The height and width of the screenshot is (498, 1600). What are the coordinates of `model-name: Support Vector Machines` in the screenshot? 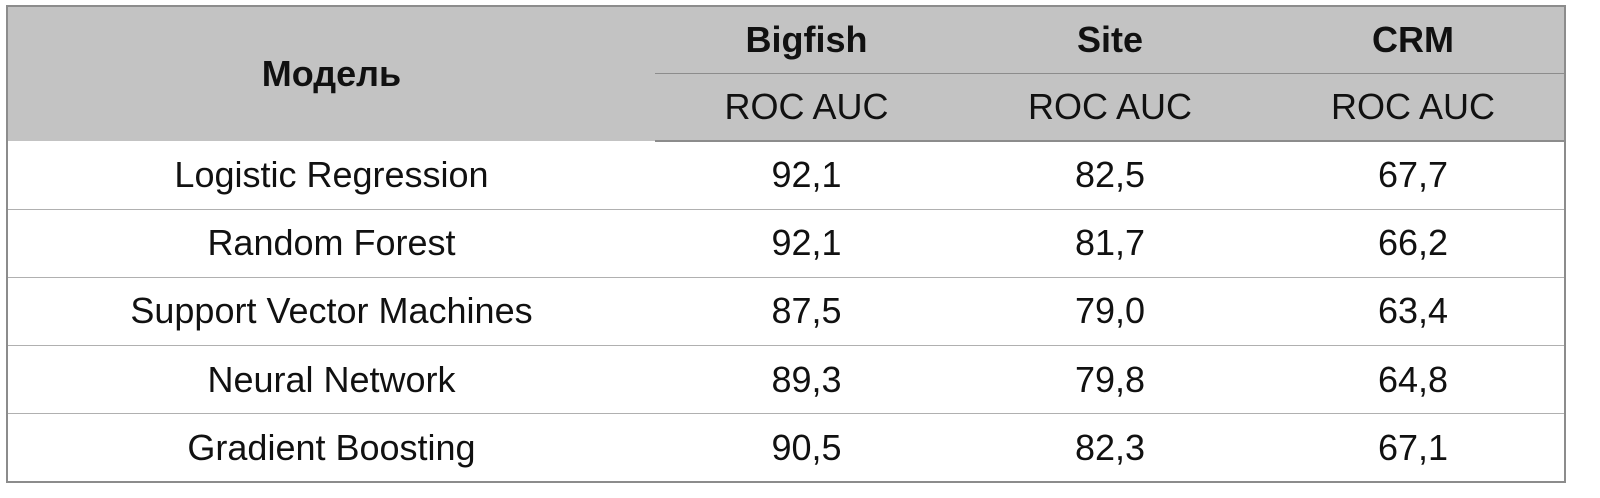 It's located at (331, 311).